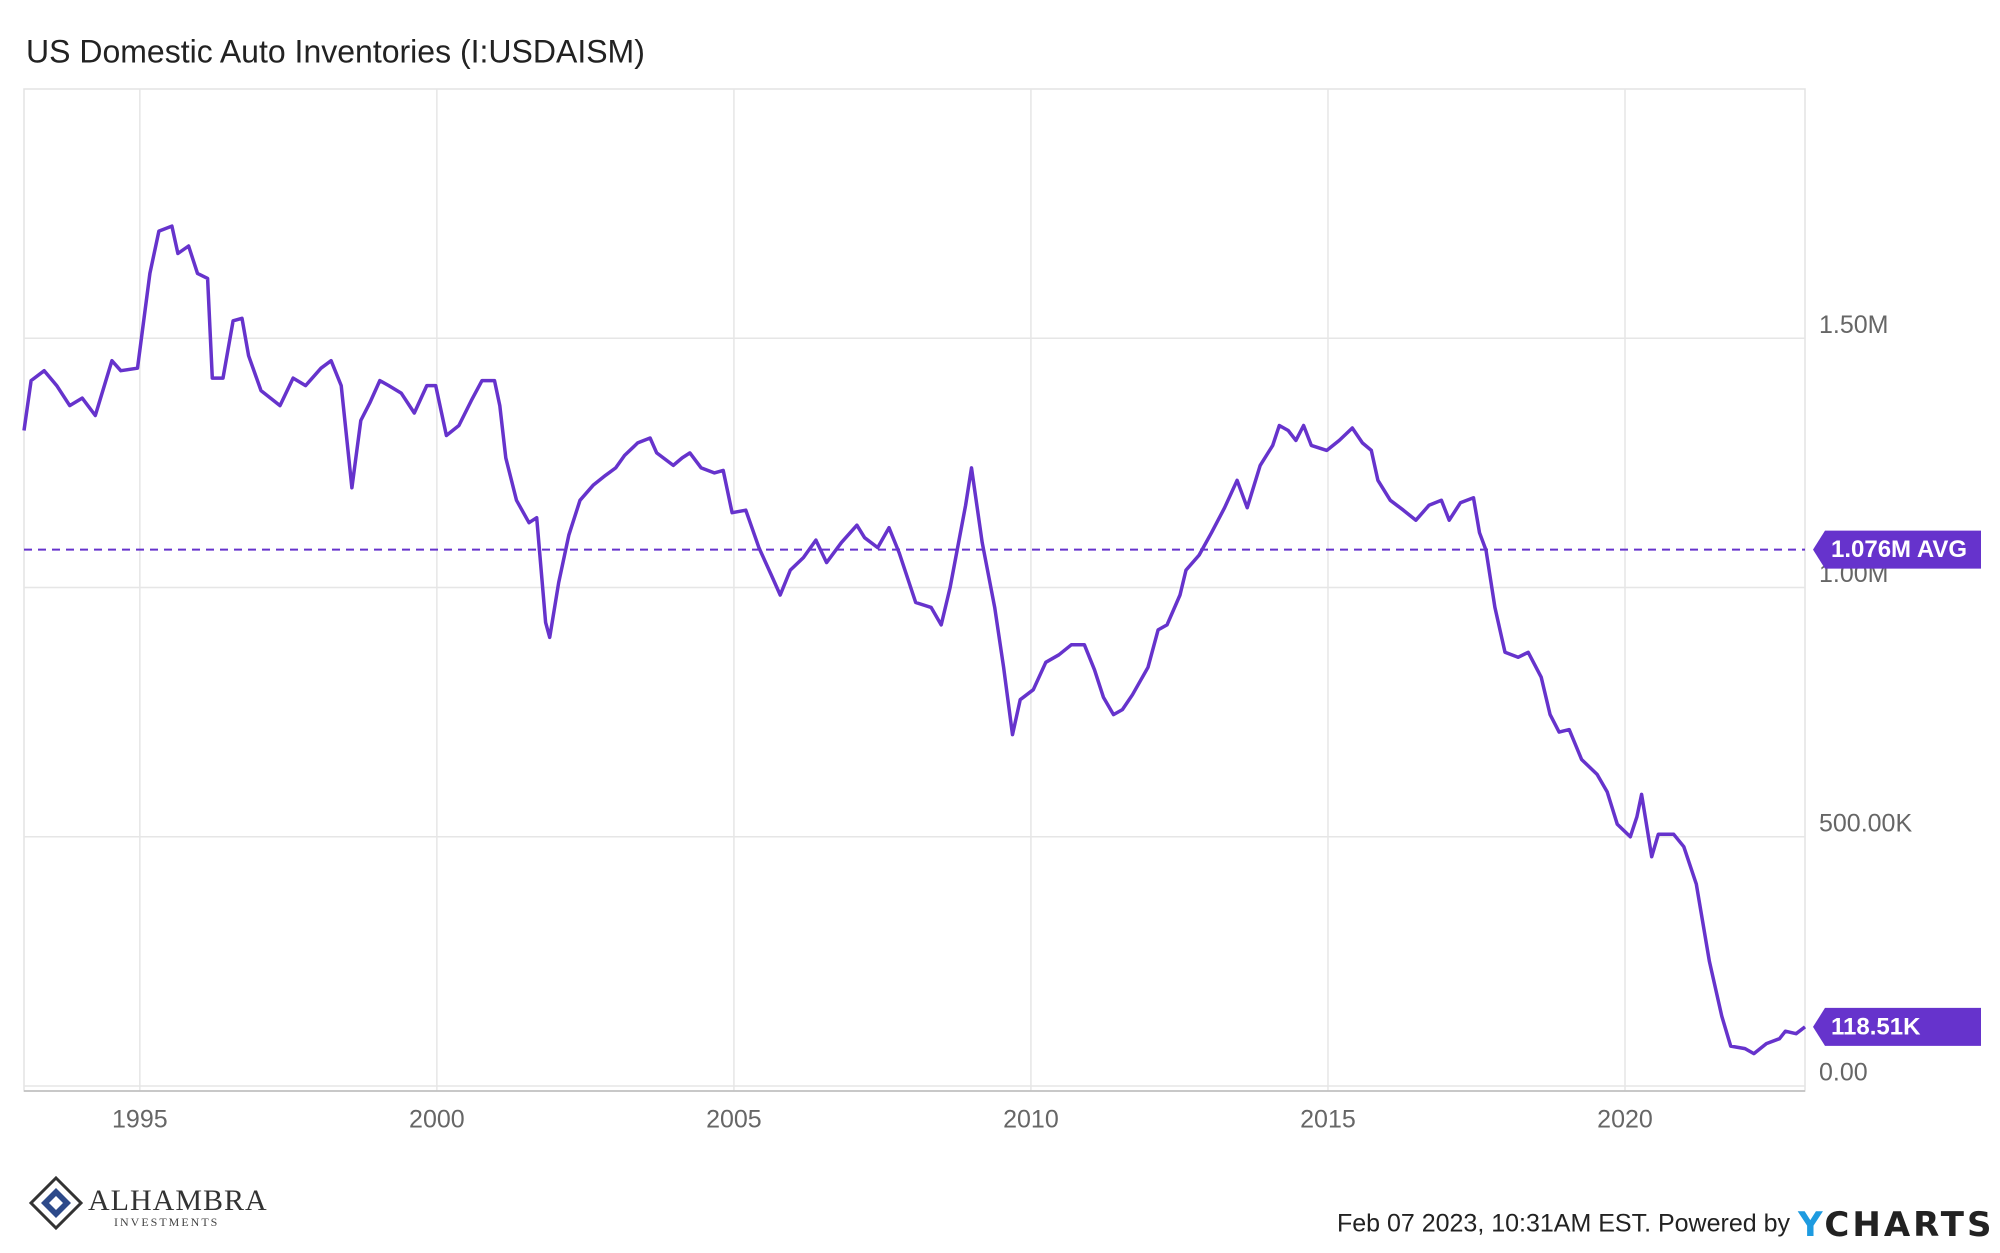 The height and width of the screenshot is (1253, 2000). I want to click on average-label-box, so click(1897, 549).